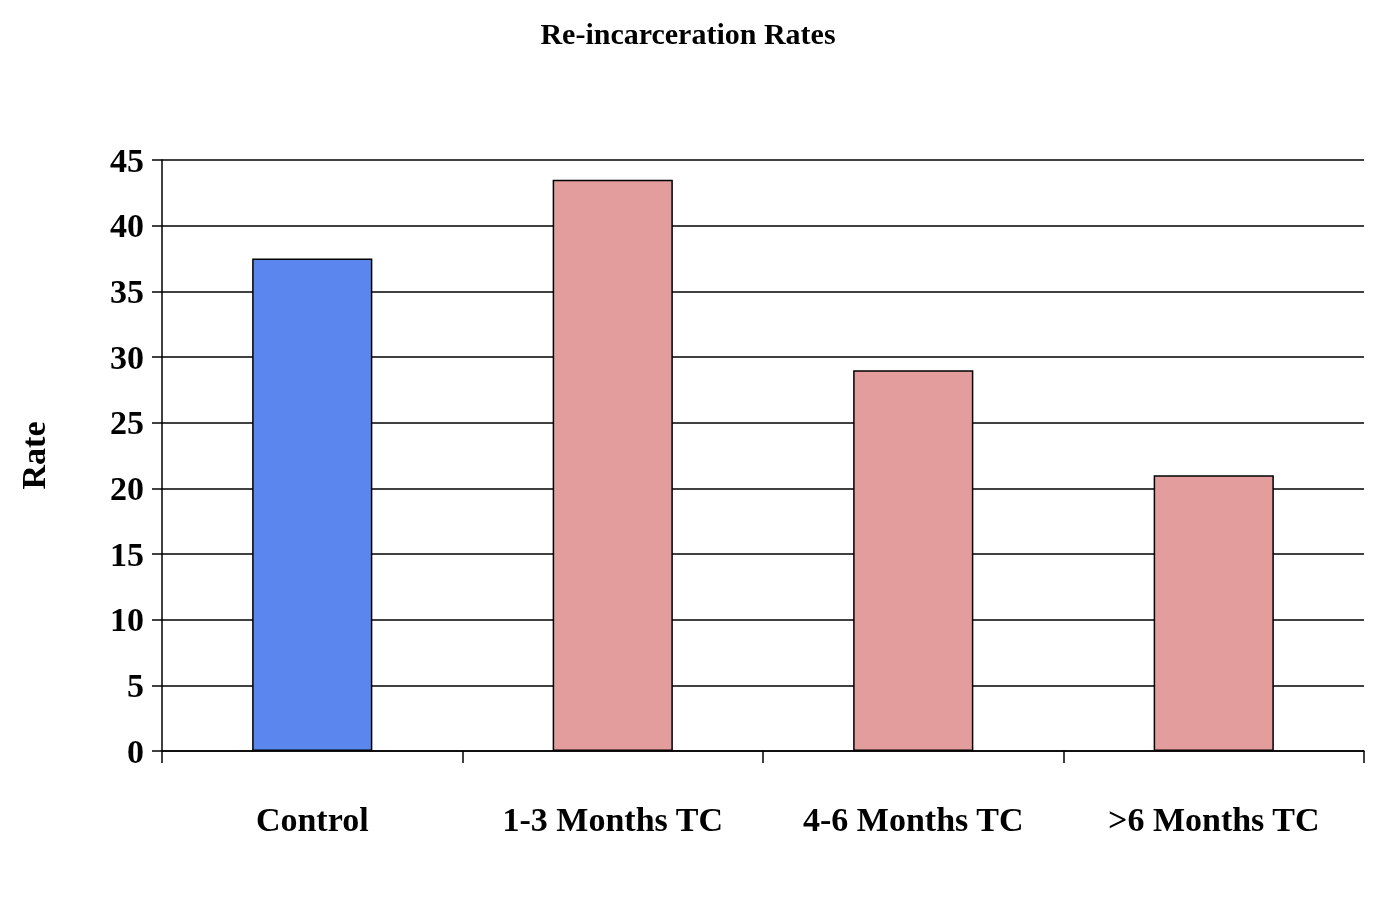 The width and height of the screenshot is (1377, 902). I want to click on y-tick-label: 0, so click(135, 751).